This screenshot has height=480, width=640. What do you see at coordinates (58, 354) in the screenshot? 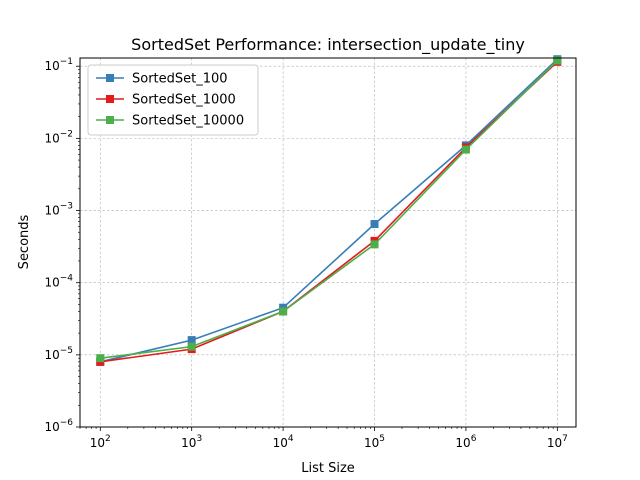
I see `y-tick-label: 10⁻⁵` at bounding box center [58, 354].